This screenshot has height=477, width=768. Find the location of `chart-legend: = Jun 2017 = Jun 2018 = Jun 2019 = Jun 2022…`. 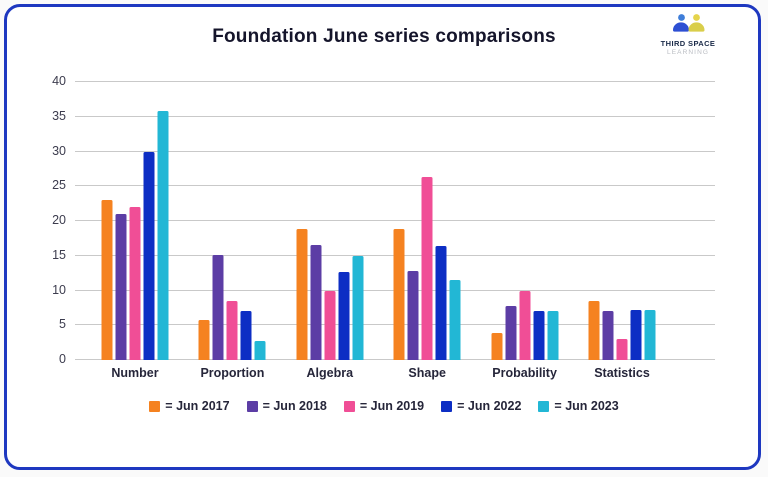

chart-legend: = Jun 2017 = Jun 2018 = Jun 2019 = Jun 2022… is located at coordinates (384, 406).